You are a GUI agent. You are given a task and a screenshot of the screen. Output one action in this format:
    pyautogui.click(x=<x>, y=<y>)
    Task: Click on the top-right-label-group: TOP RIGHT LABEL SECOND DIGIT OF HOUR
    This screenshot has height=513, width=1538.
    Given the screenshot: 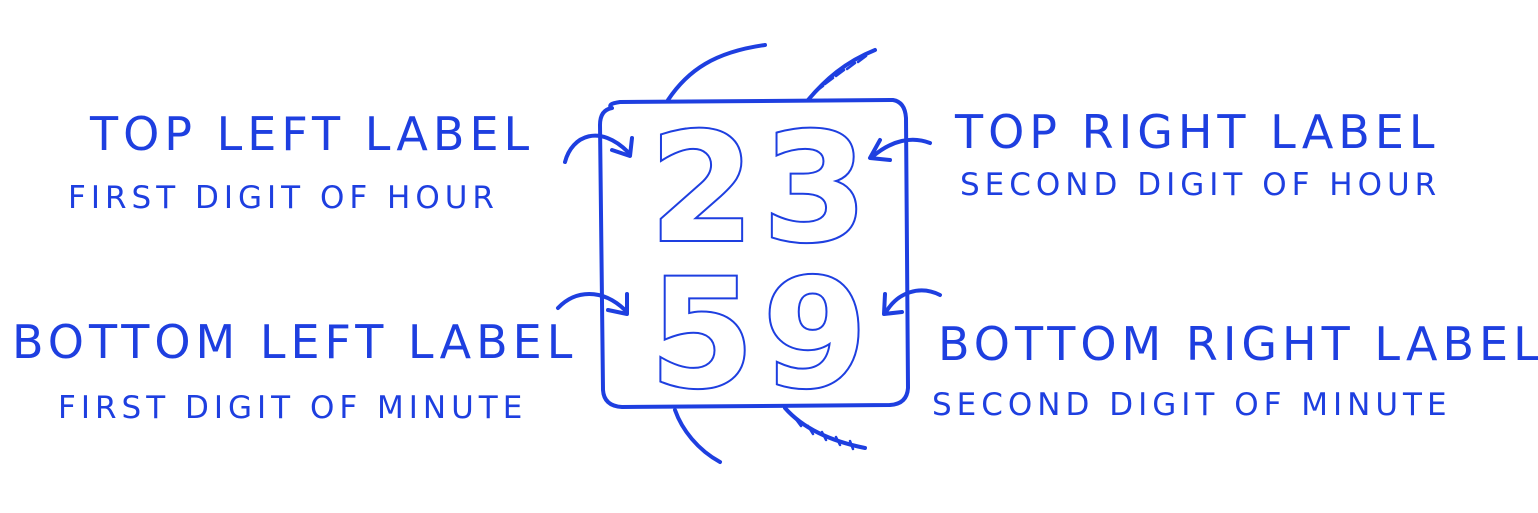 What is the action you would take?
    pyautogui.click(x=1154, y=154)
    